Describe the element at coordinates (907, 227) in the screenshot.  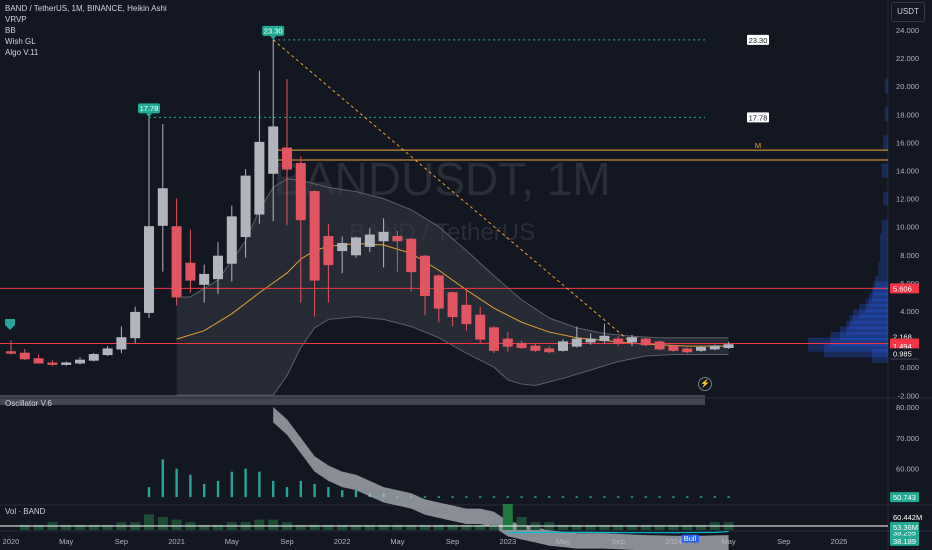
I see `price-tick: 10.000` at that location.